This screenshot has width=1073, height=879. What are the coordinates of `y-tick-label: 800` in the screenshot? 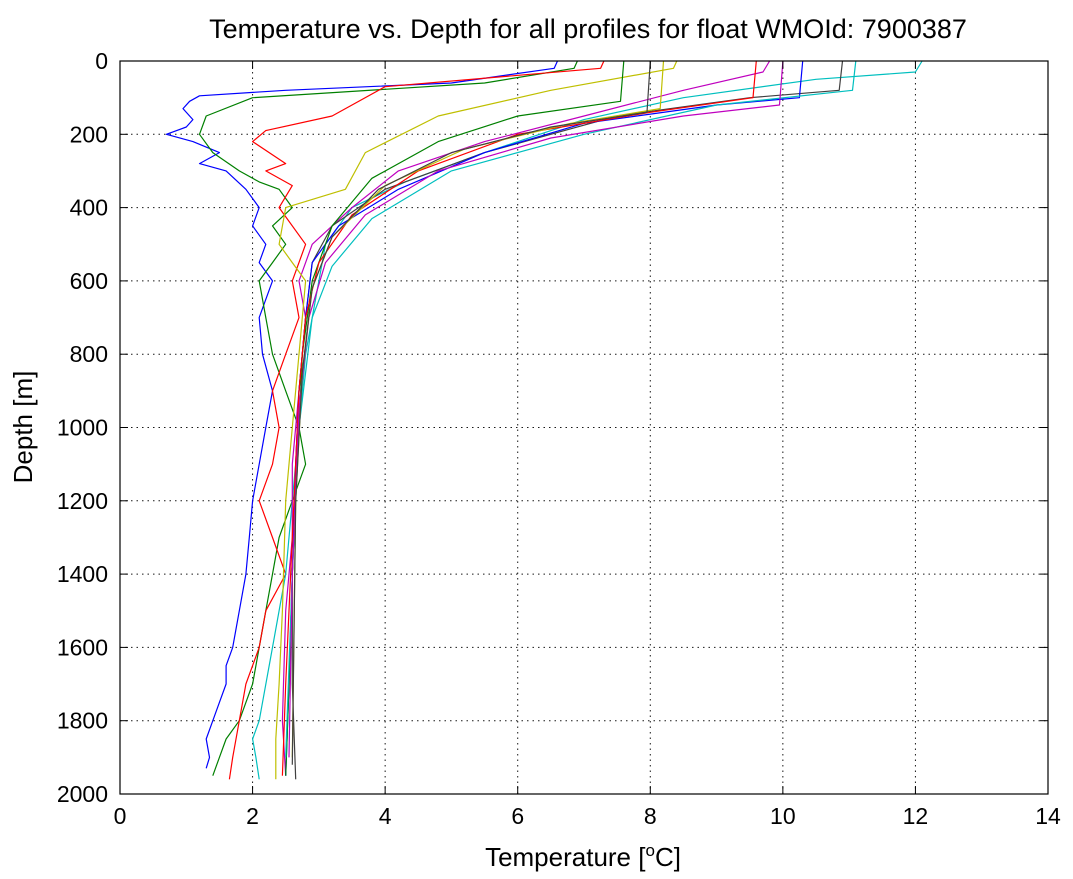 It's located at (89, 354).